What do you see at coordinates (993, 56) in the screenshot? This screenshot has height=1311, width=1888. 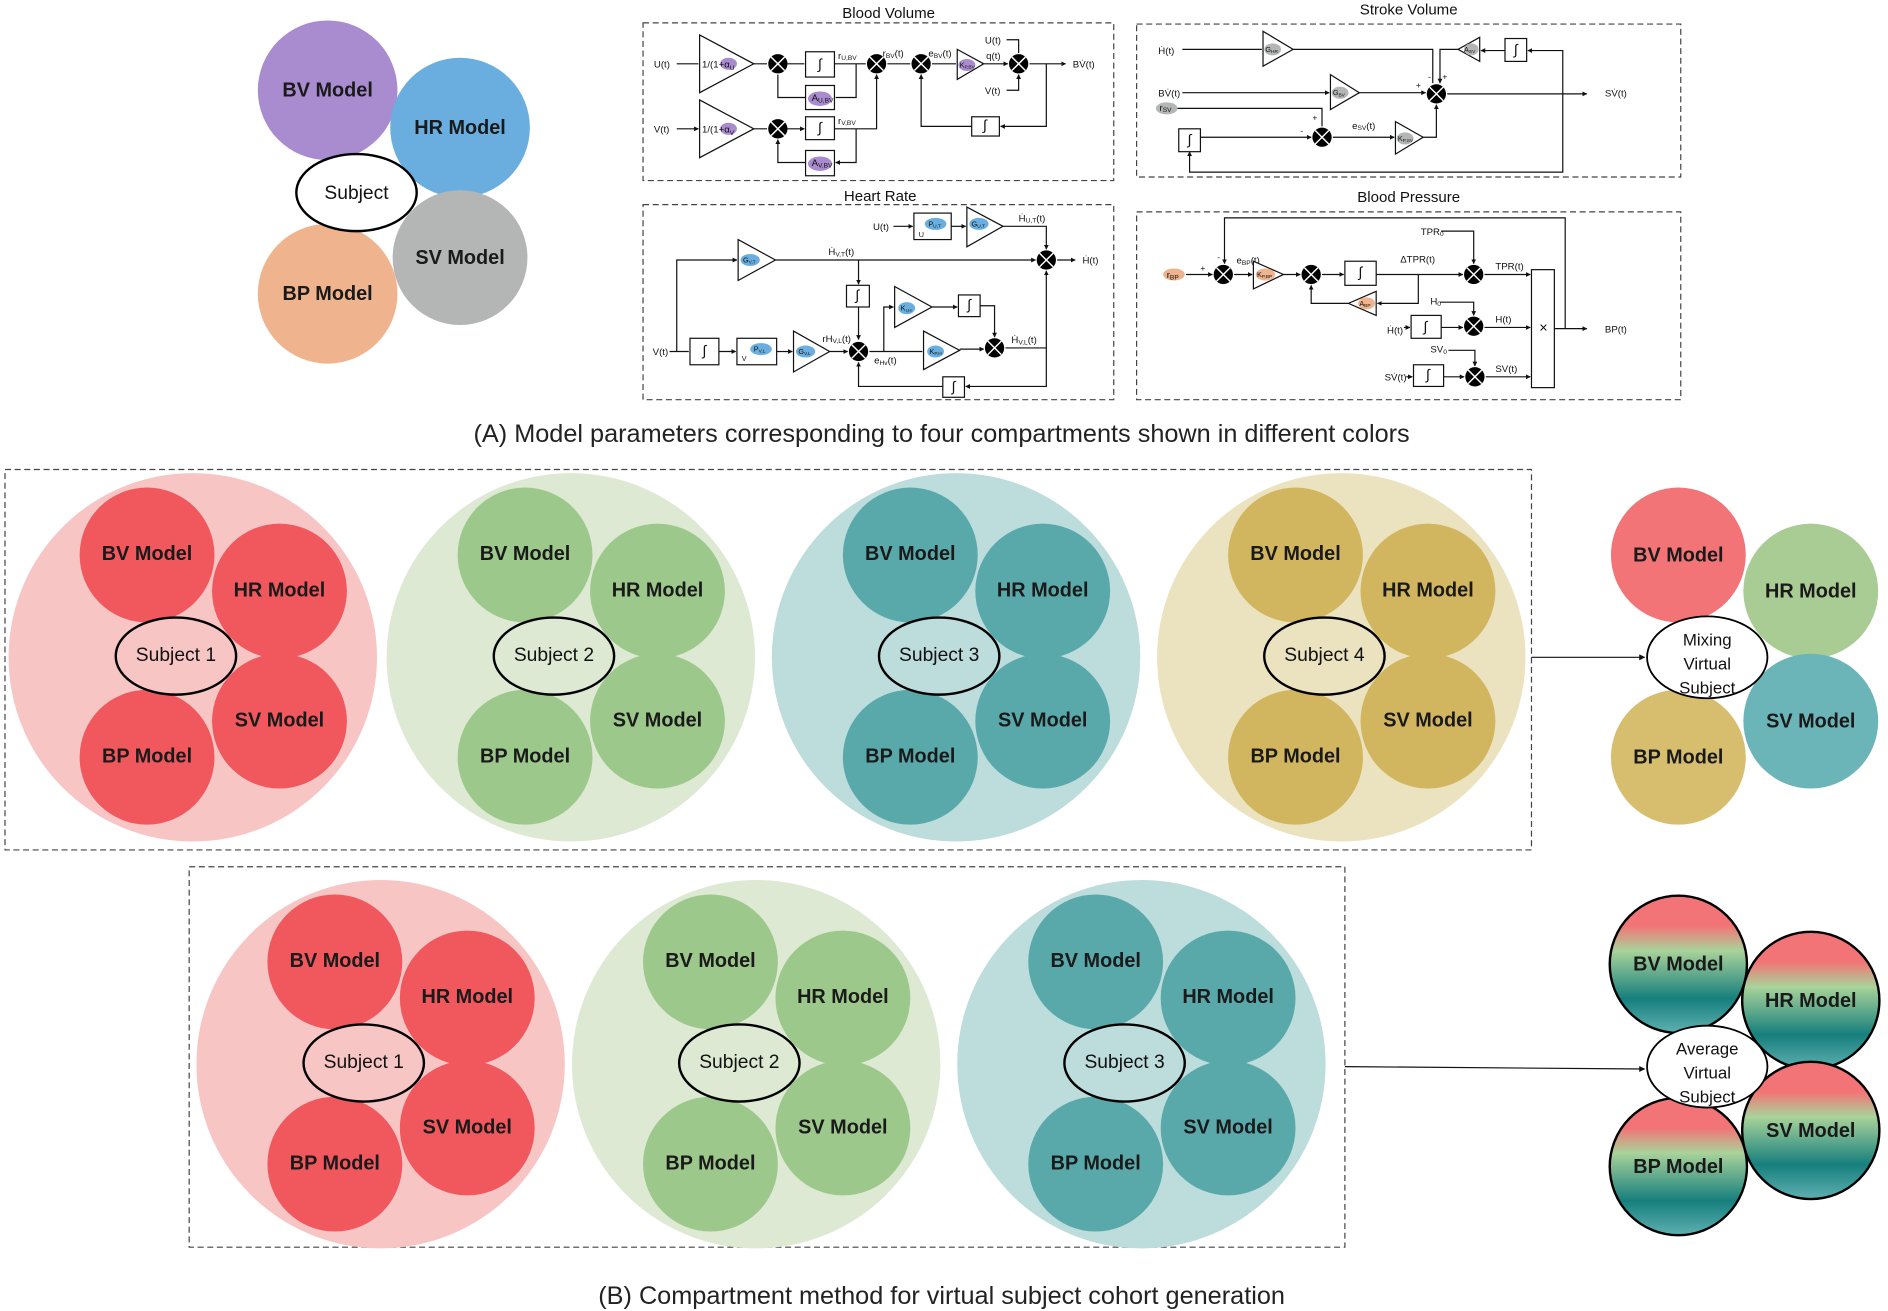 I see `svg-text: q(t)` at bounding box center [993, 56].